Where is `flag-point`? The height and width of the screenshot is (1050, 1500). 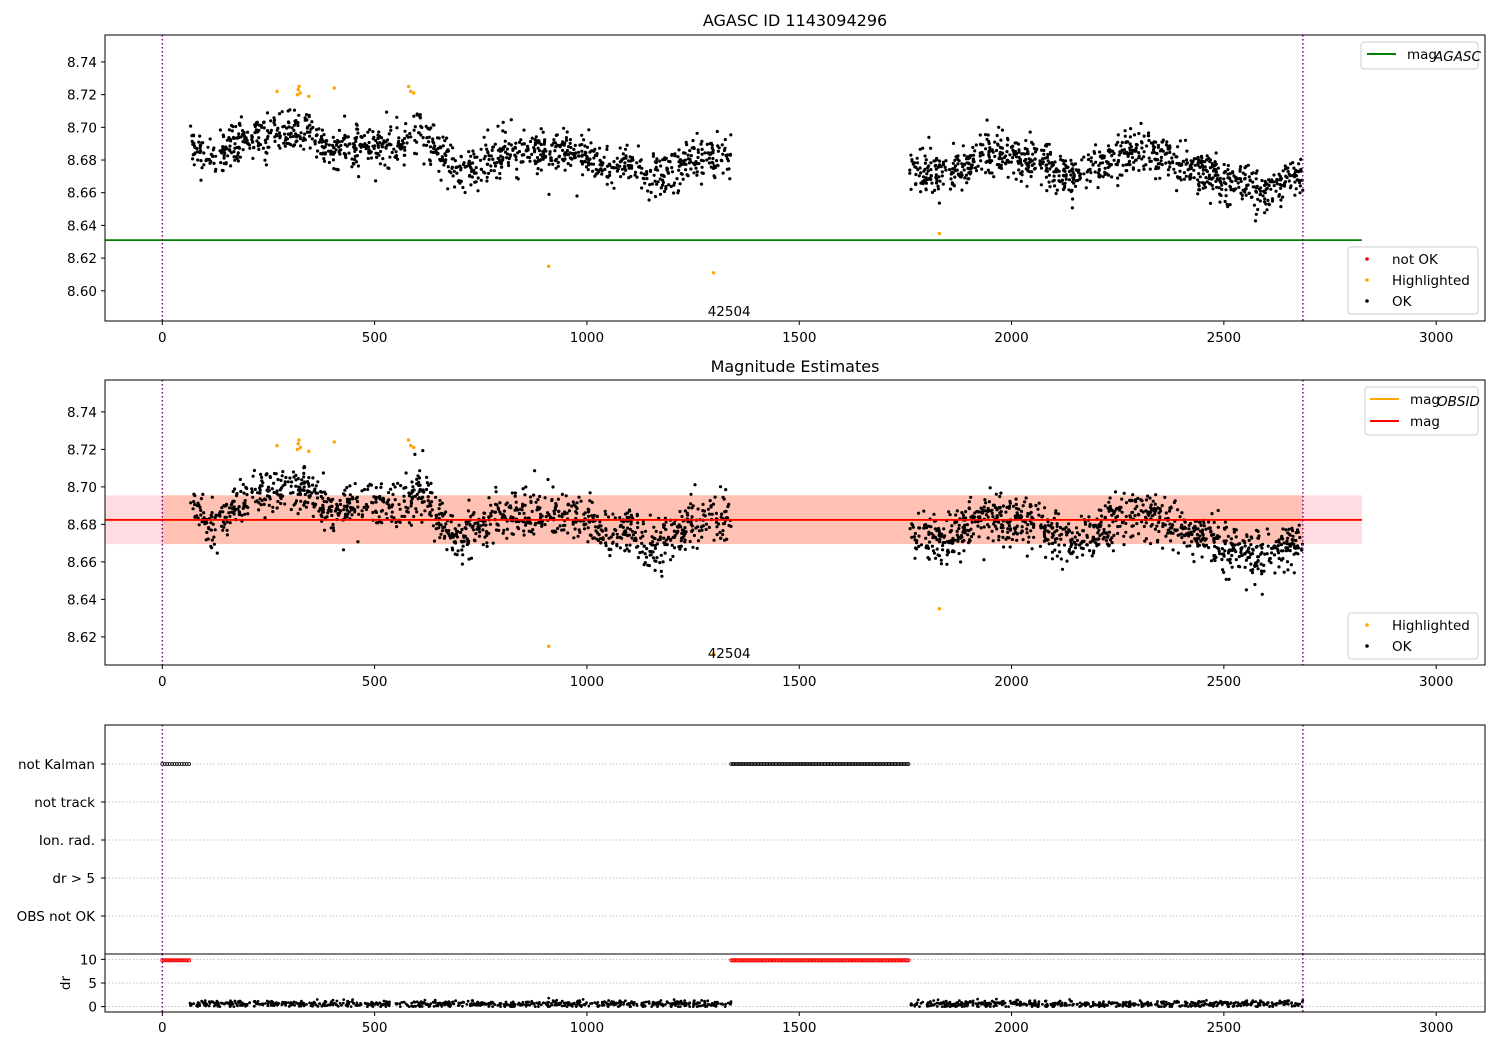 flag-point is located at coordinates (167, 764).